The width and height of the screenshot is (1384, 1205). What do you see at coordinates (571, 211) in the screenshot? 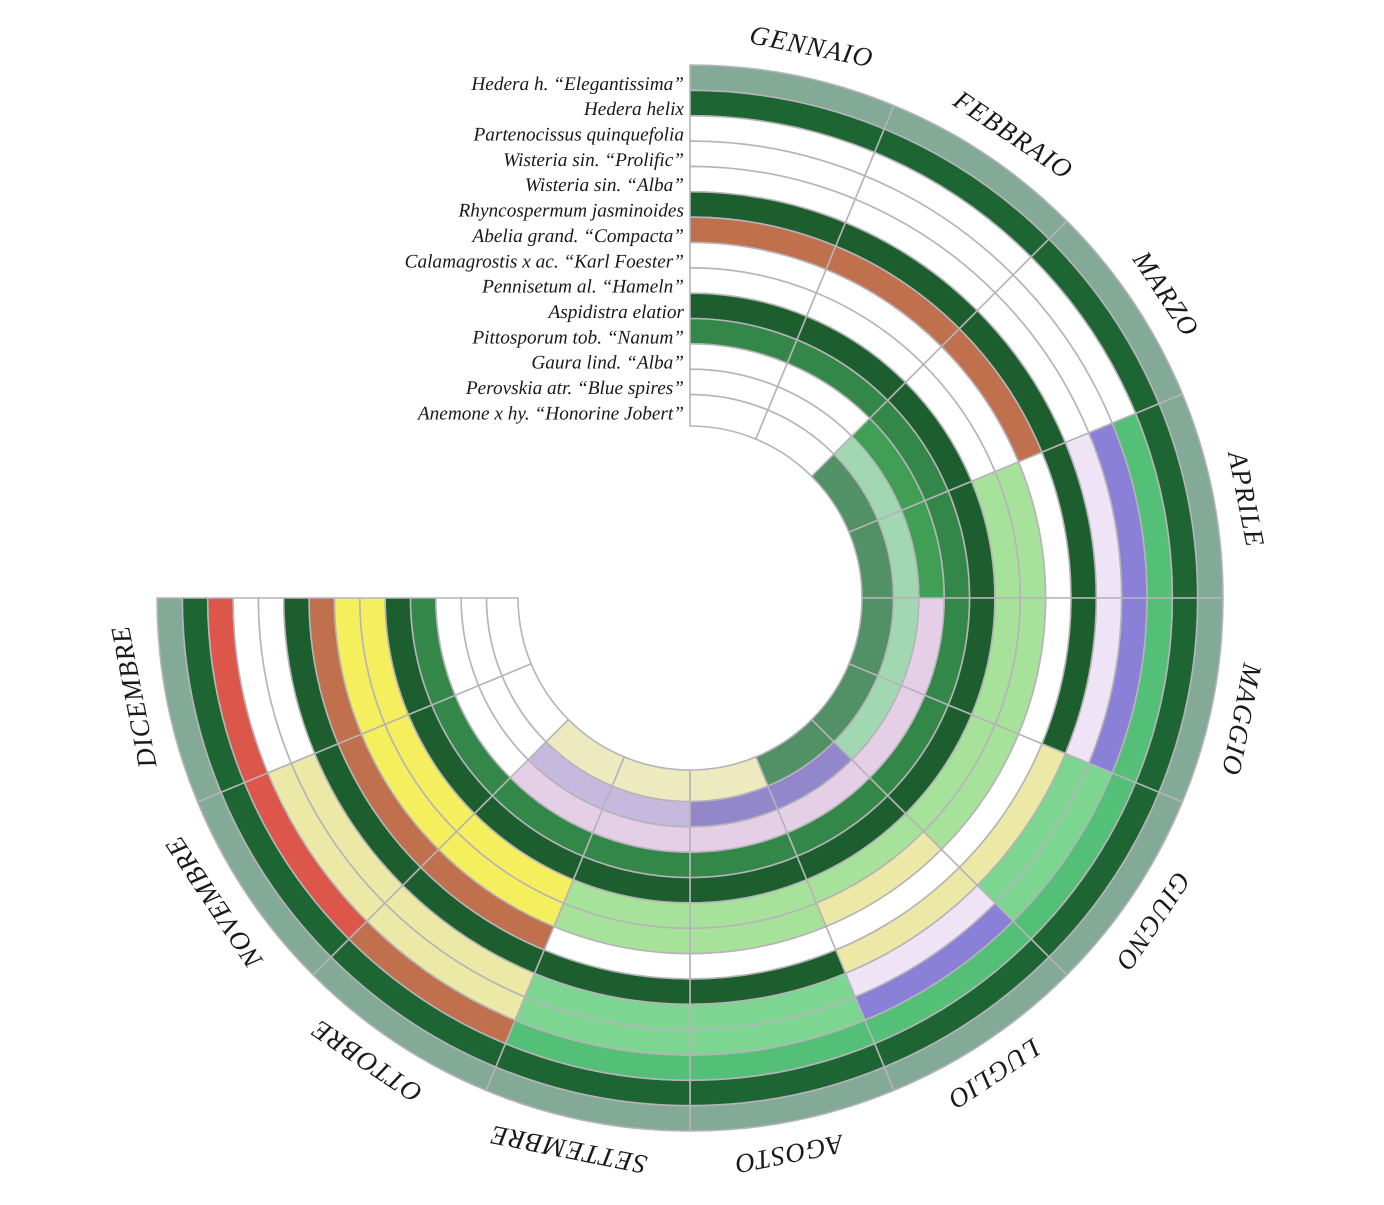
I see `svg-text: Rhyncospermum jasminoides` at bounding box center [571, 211].